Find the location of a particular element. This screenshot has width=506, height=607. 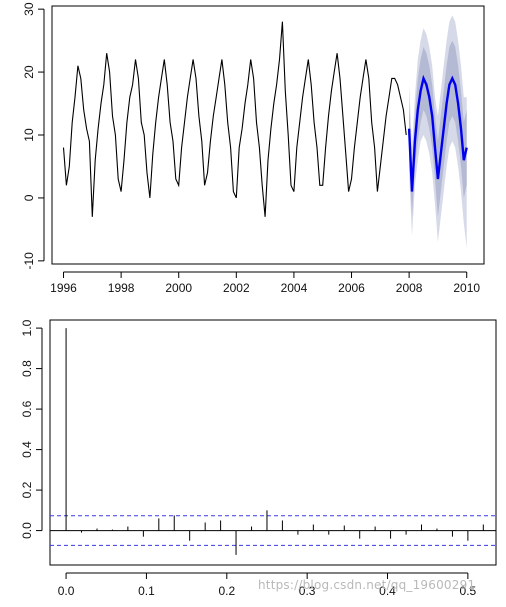

y-tick-label: 0 is located at coordinates (29, 197).